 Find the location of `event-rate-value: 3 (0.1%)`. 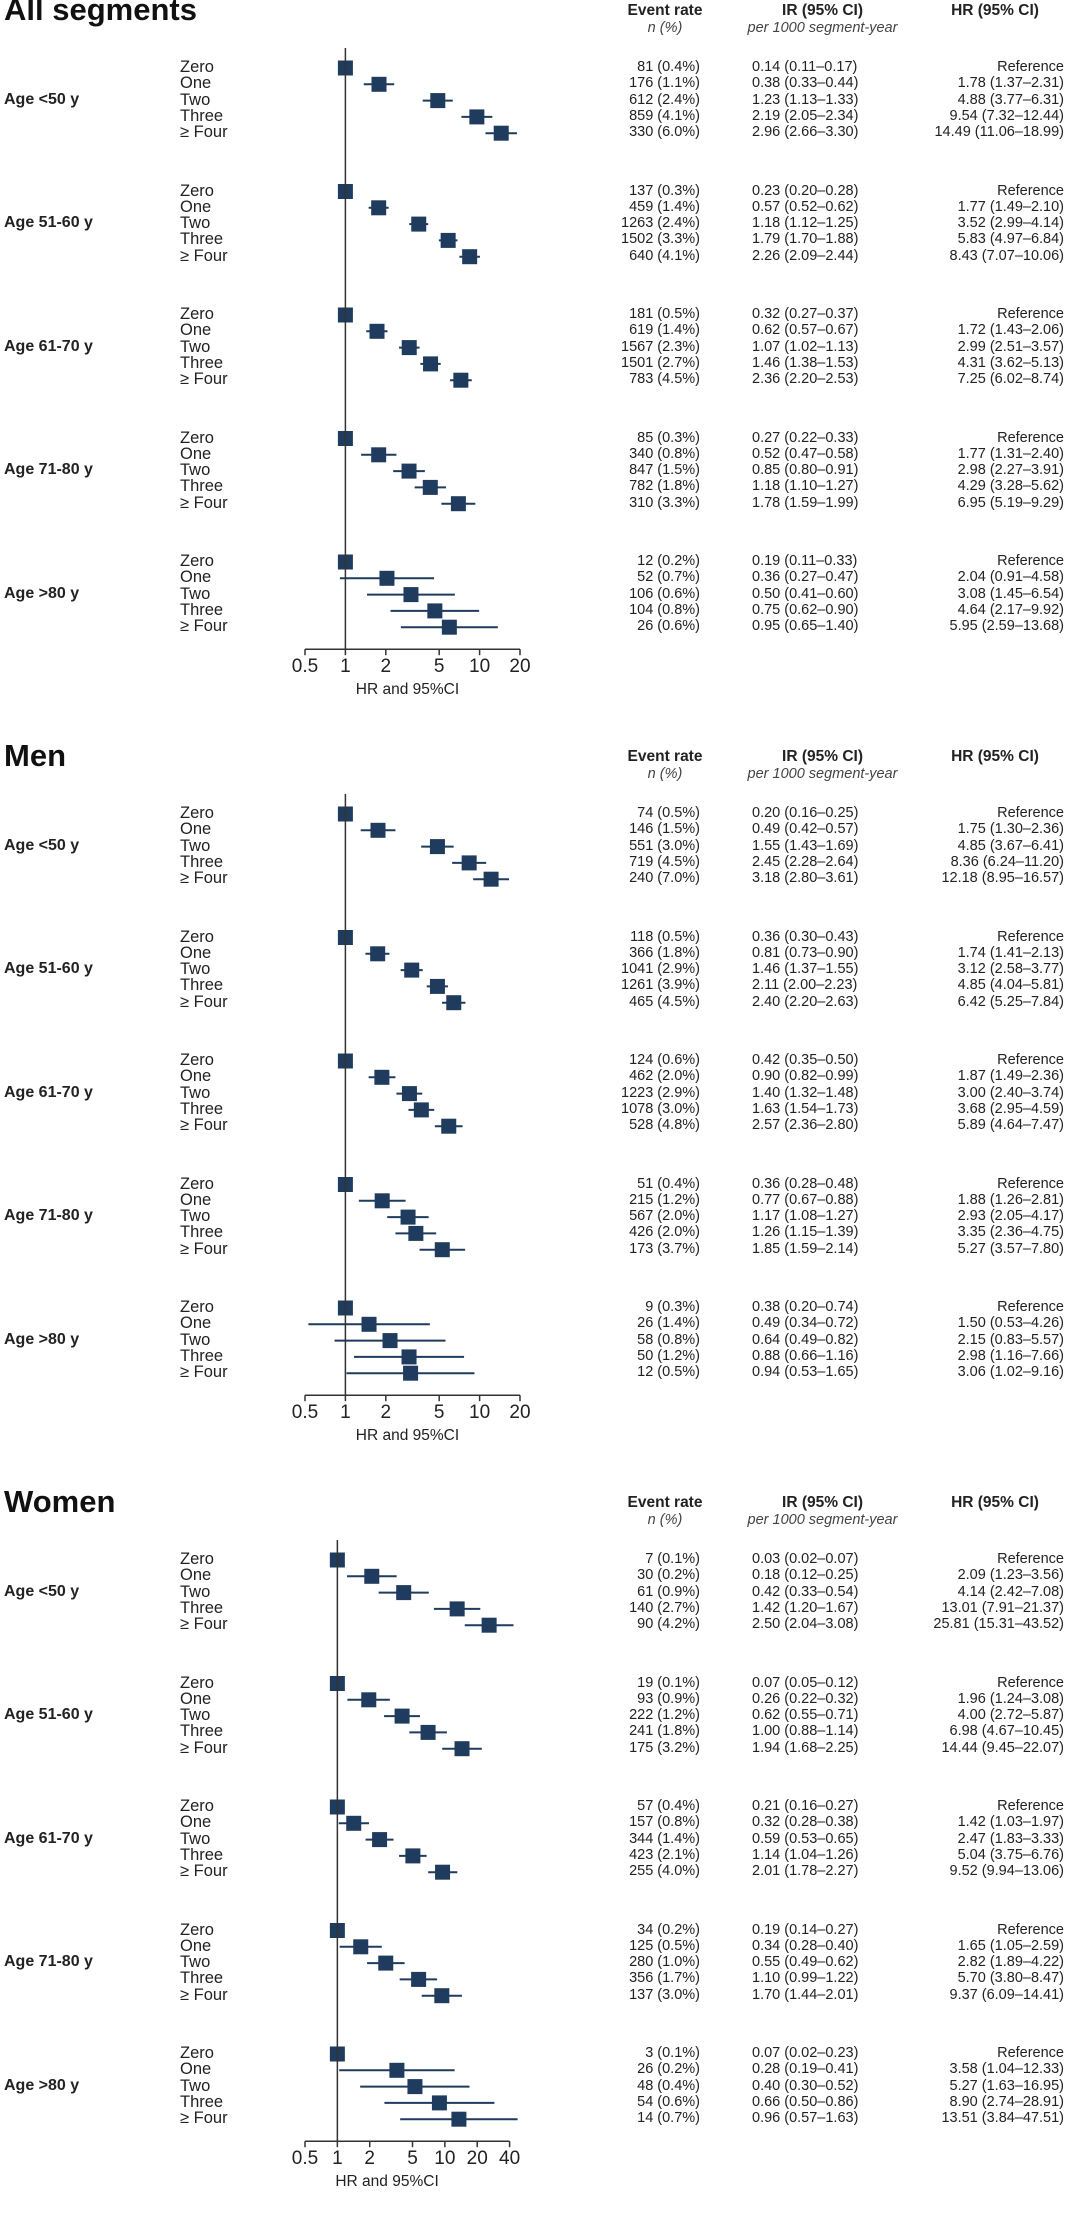

event-rate-value: 3 (0.1%) is located at coordinates (672, 2053).